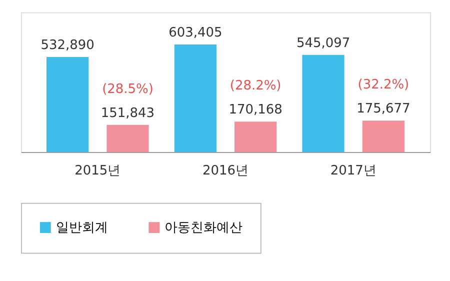 This screenshot has width=450, height=281. What do you see at coordinates (203, 228) in the screenshot?
I see `legend-label: 아동친화예산` at bounding box center [203, 228].